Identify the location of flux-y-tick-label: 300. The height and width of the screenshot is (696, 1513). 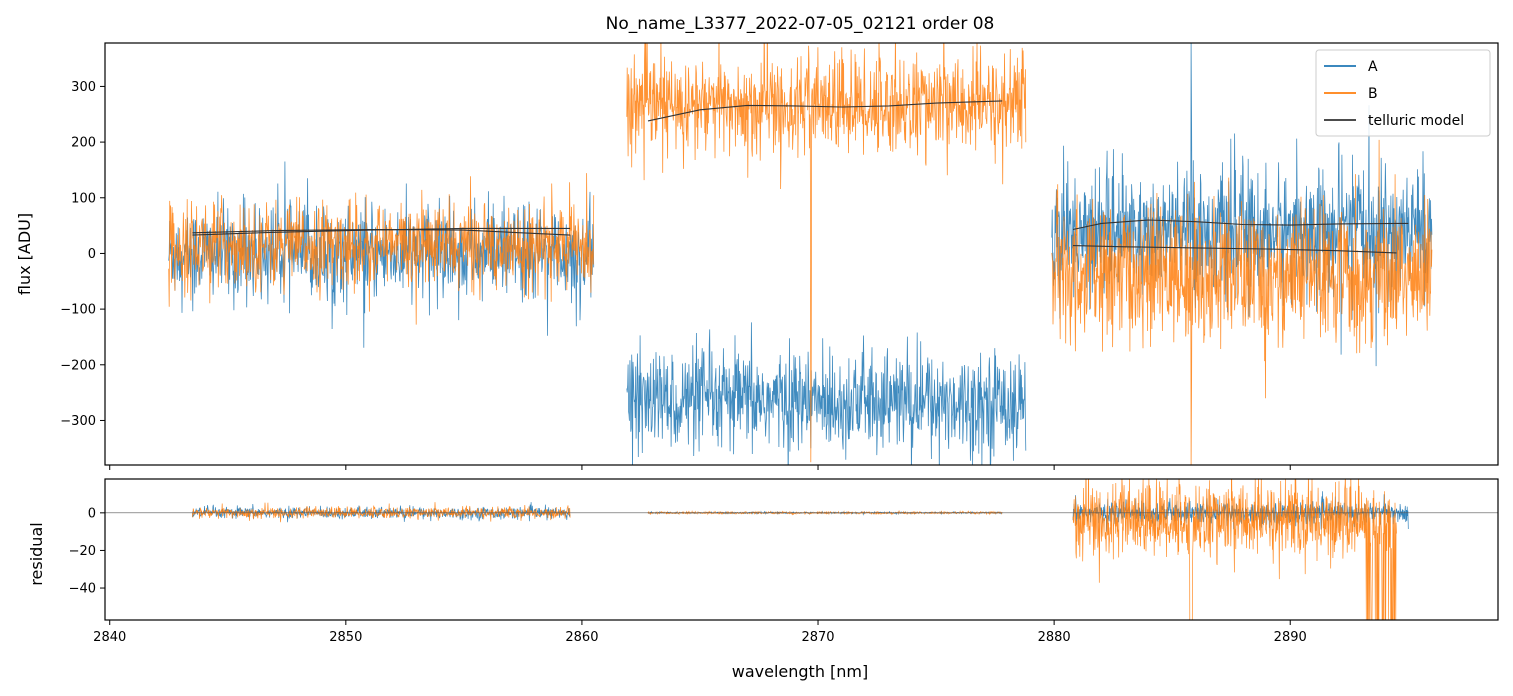
(83, 87).